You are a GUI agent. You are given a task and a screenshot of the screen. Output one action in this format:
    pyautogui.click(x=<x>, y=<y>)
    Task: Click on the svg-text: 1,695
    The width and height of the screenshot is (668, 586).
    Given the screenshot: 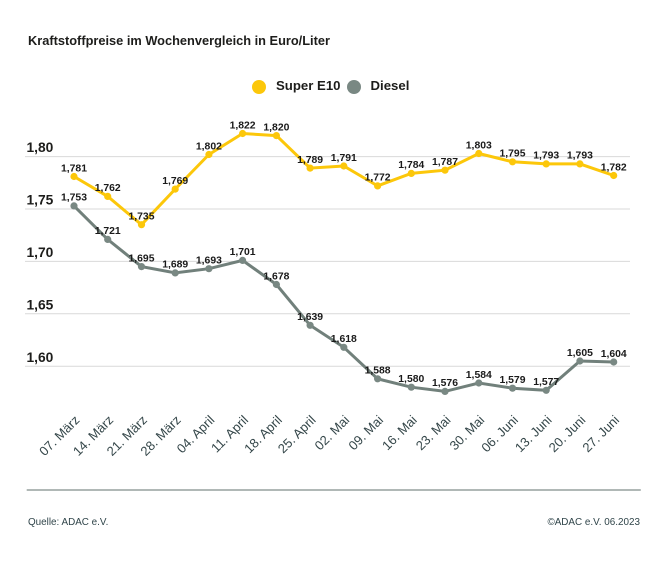 What is the action you would take?
    pyautogui.click(x=141, y=258)
    